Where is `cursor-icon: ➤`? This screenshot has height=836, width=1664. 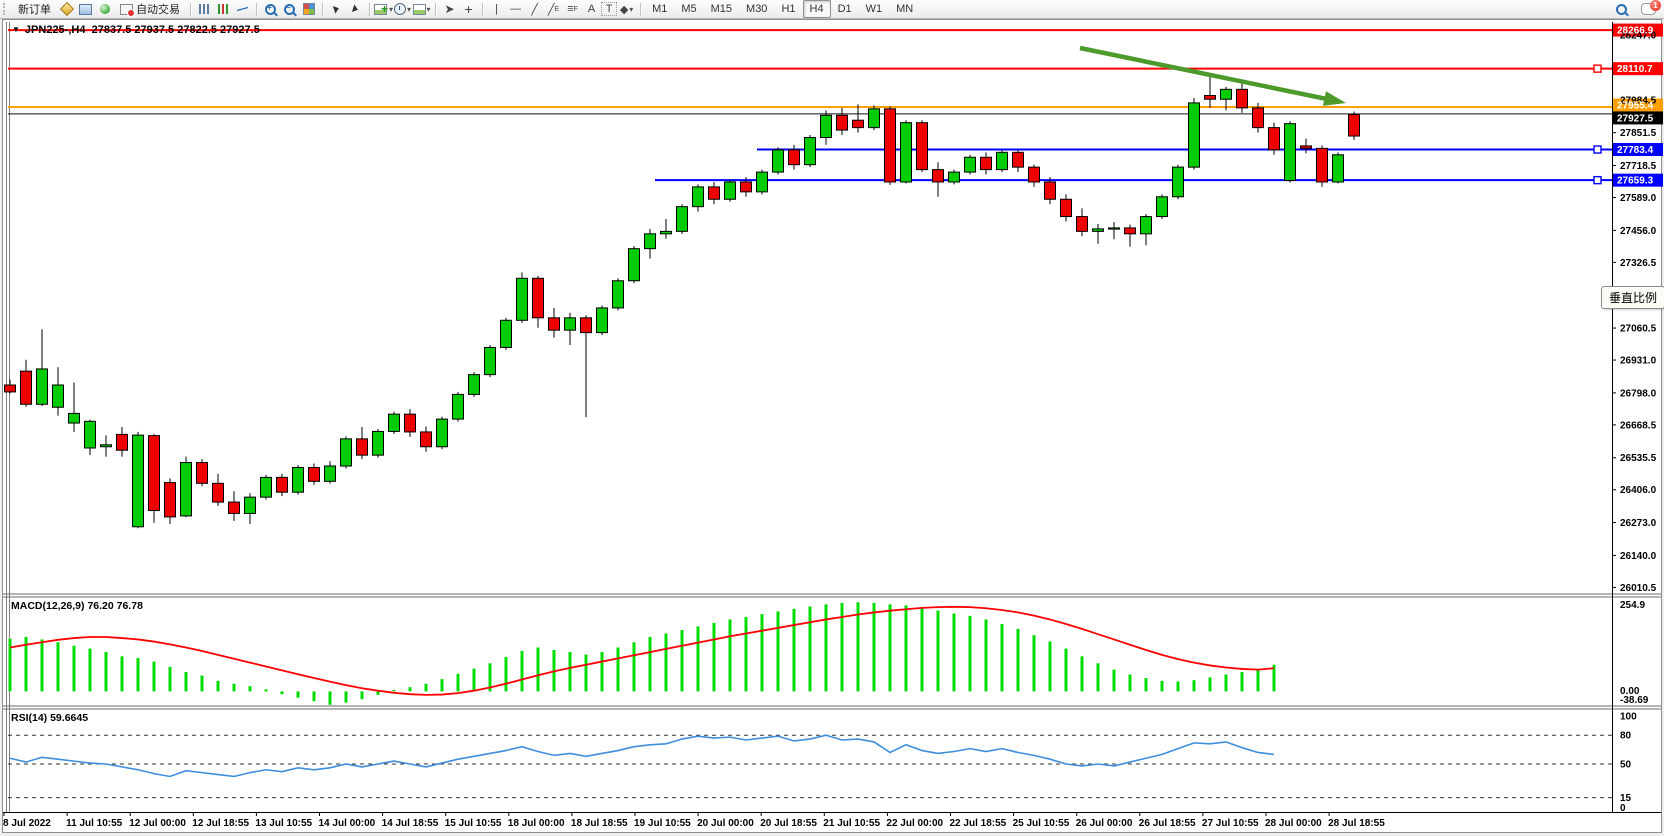 cursor-icon: ➤ is located at coordinates (449, 9).